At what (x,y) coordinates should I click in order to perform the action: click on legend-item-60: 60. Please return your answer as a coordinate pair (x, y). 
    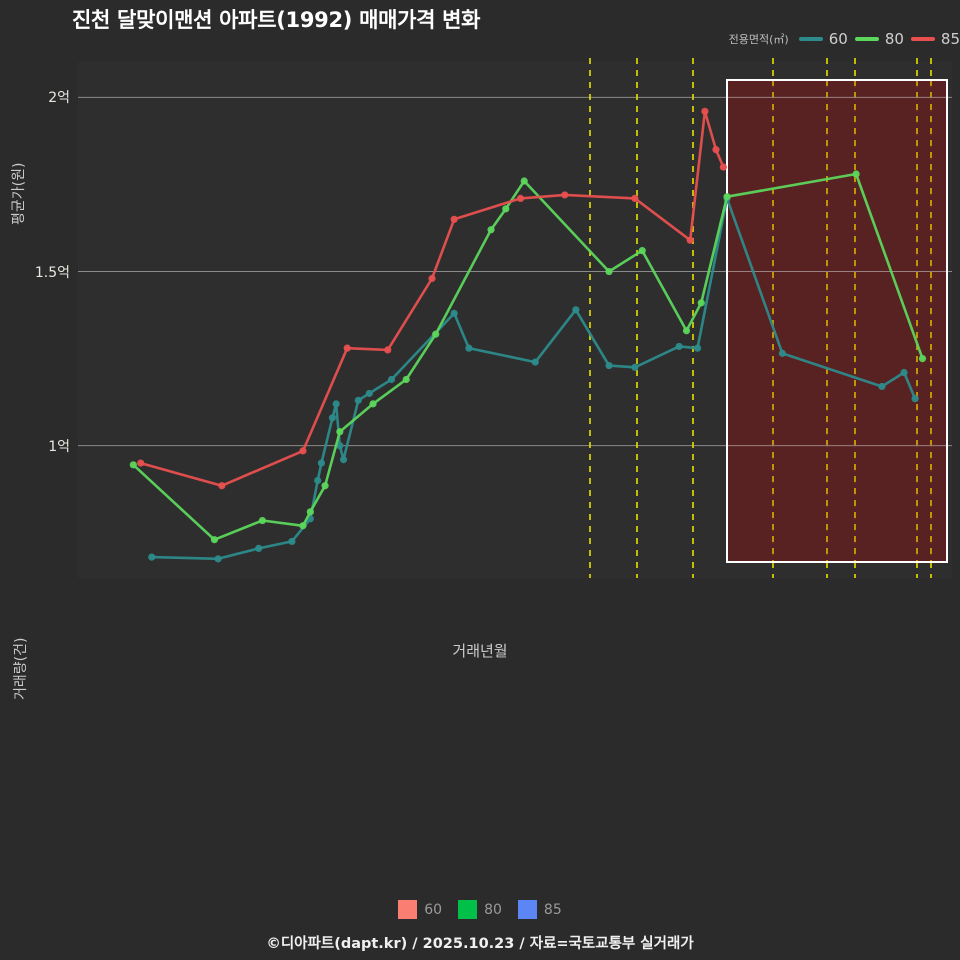
    Looking at the image, I should click on (823, 39).